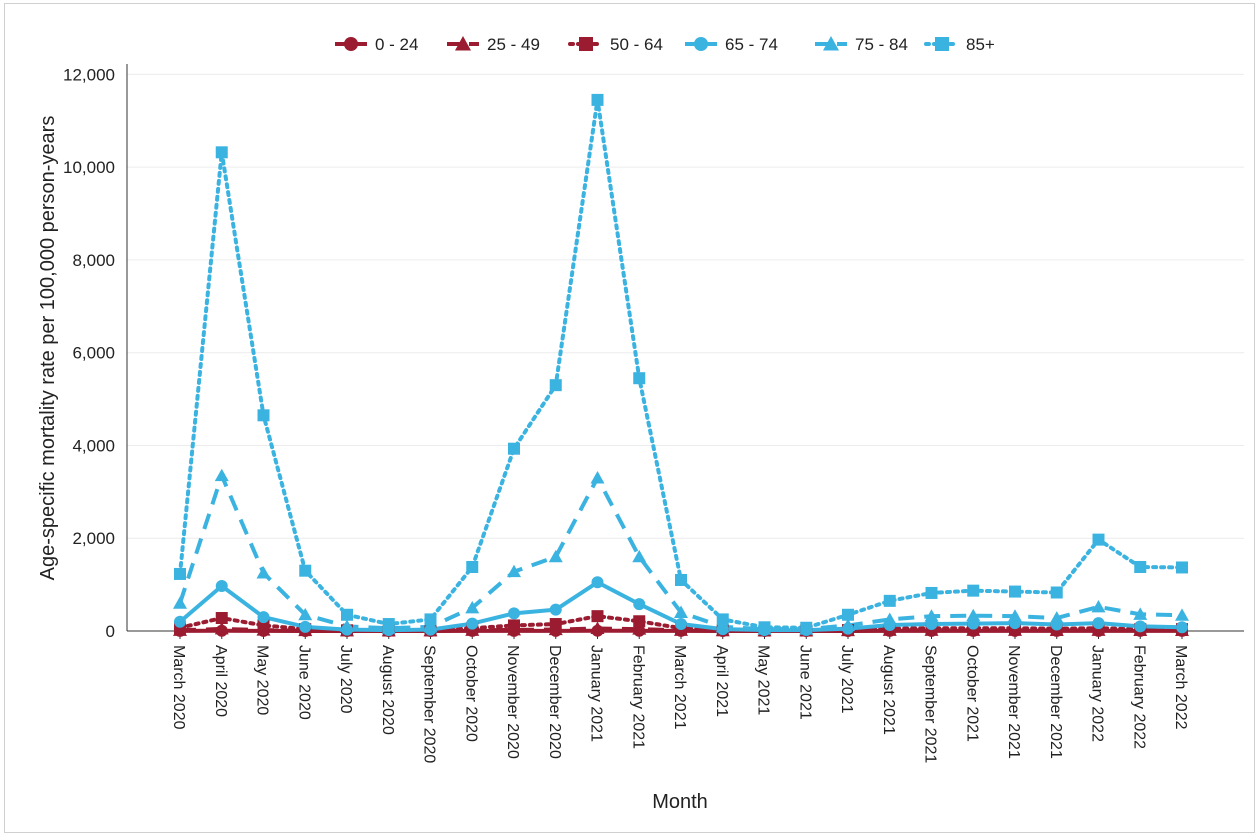 The image size is (1257, 835). Describe the element at coordinates (470, 693) in the screenshot. I see `x-tick-label: October 2020` at that location.